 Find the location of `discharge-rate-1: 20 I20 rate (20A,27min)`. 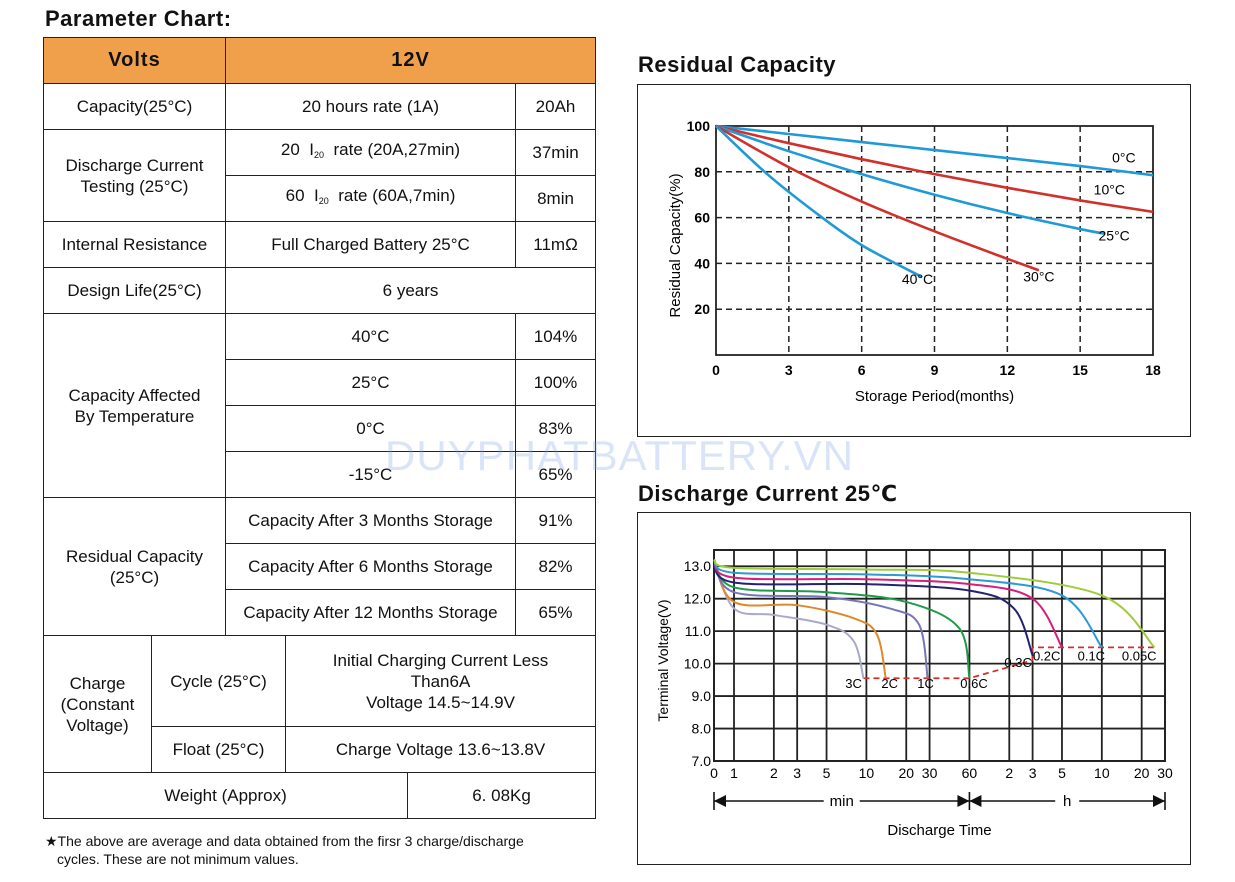

discharge-rate-1: 20 I20 rate (20A,27min) is located at coordinates (371, 152).